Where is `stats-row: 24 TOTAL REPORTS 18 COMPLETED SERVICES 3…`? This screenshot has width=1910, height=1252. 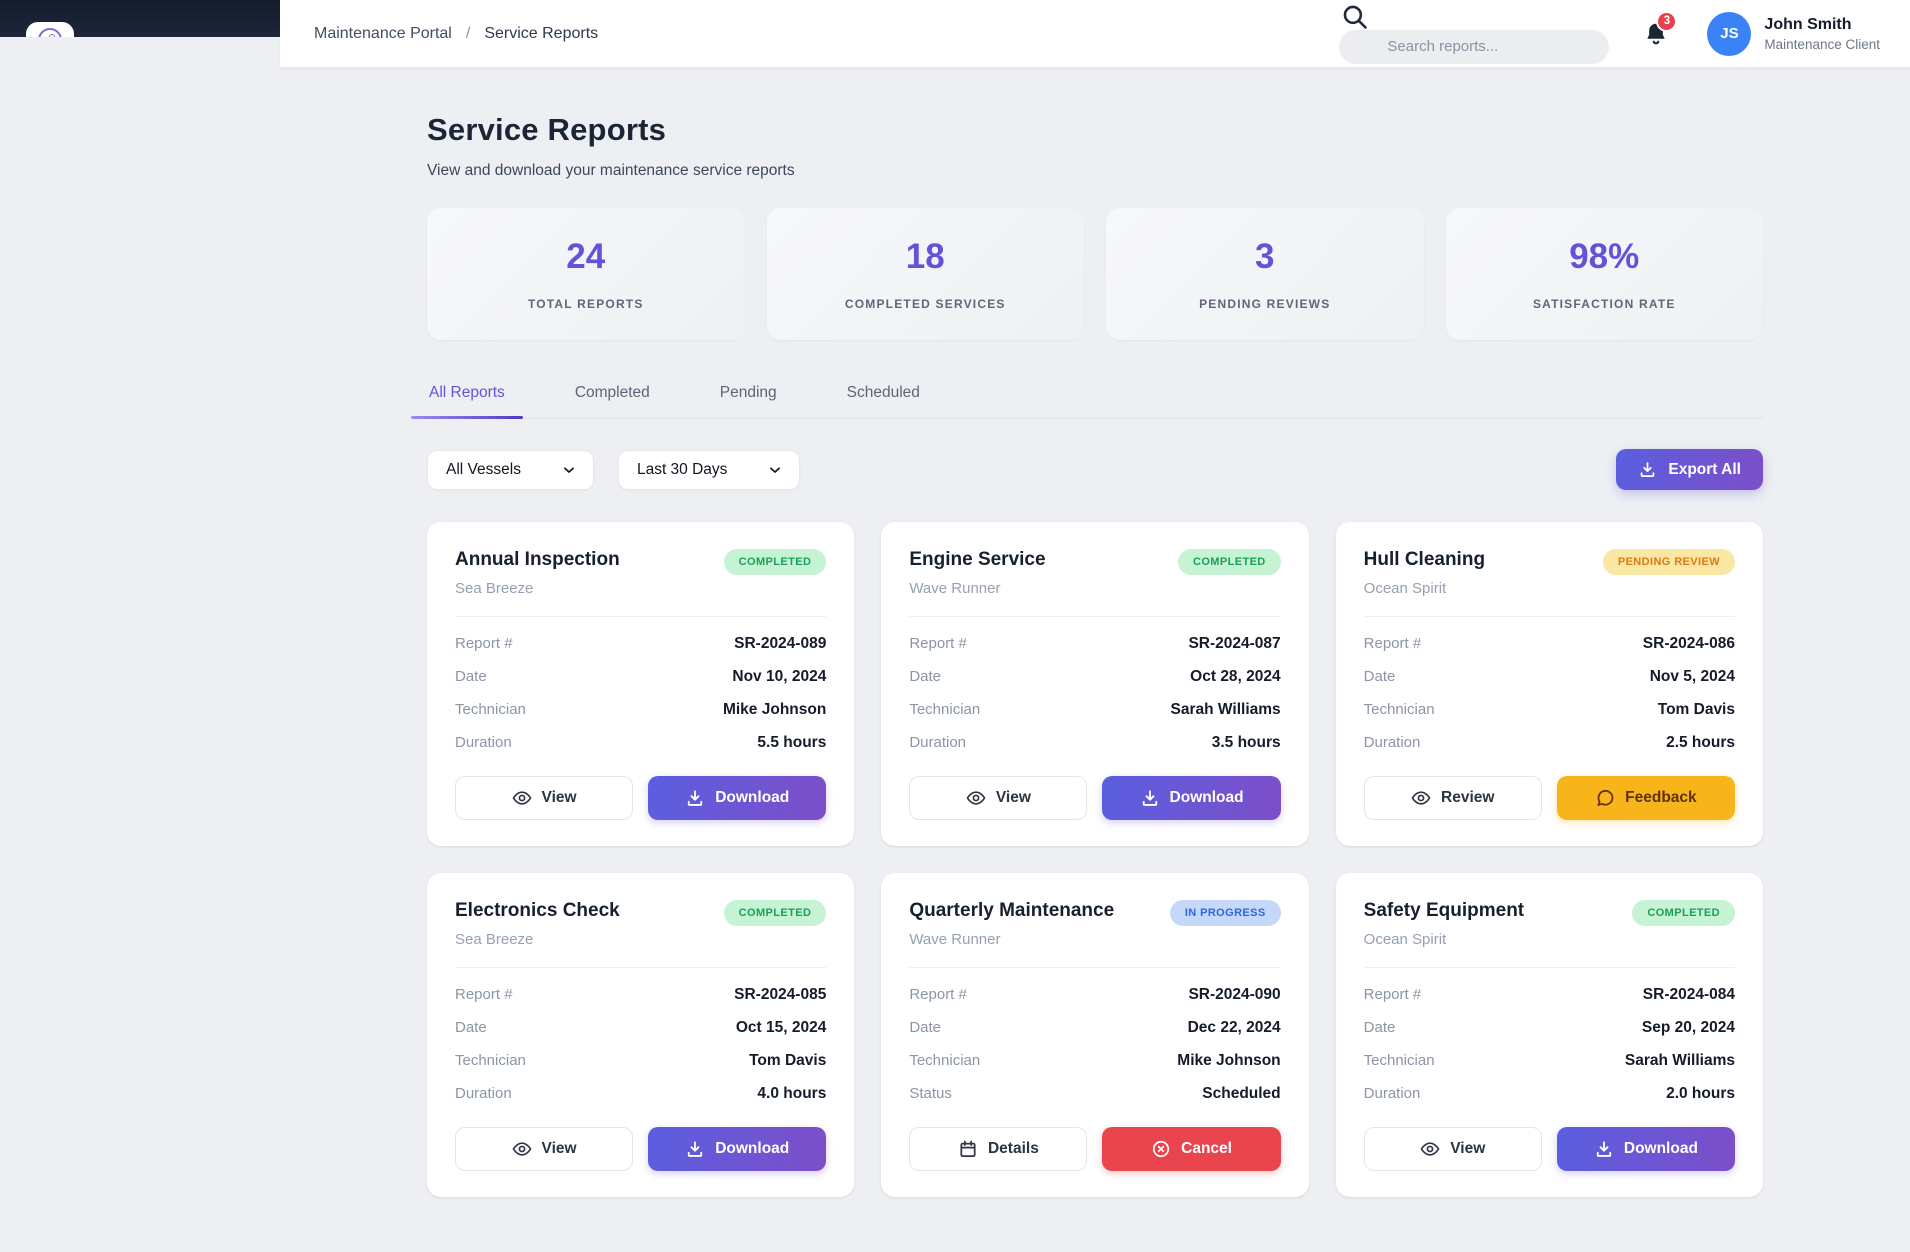 stats-row: 24 TOTAL REPORTS 18 COMPLETED SERVICES 3… is located at coordinates (1095, 274).